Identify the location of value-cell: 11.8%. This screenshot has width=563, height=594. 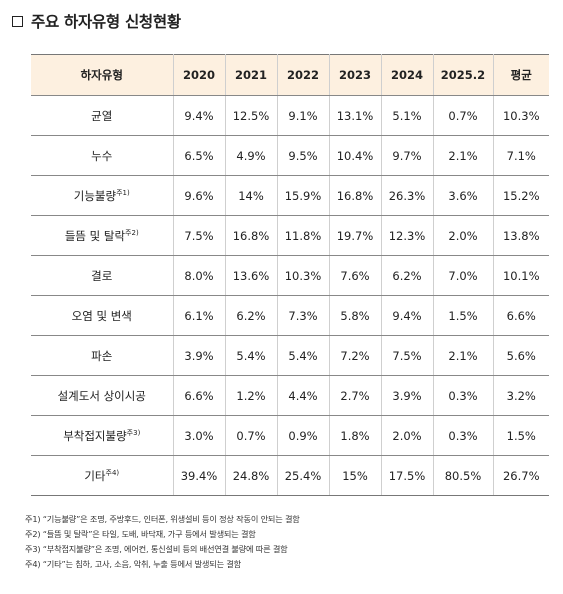
(303, 235).